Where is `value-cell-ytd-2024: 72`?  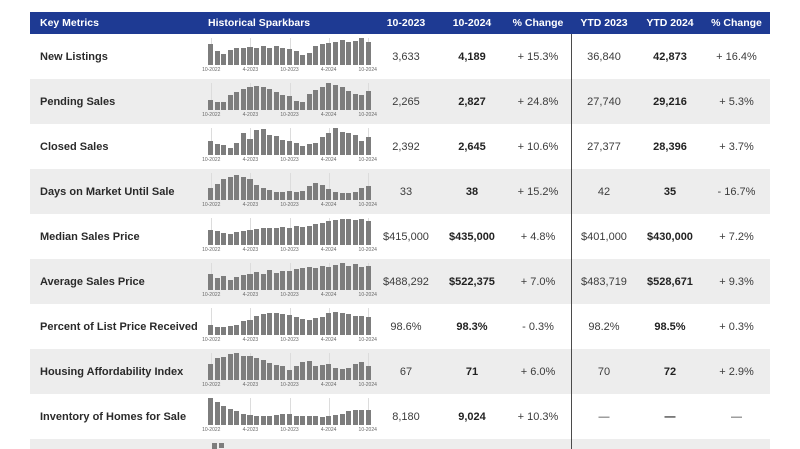 value-cell-ytd-2024: 72 is located at coordinates (670, 371).